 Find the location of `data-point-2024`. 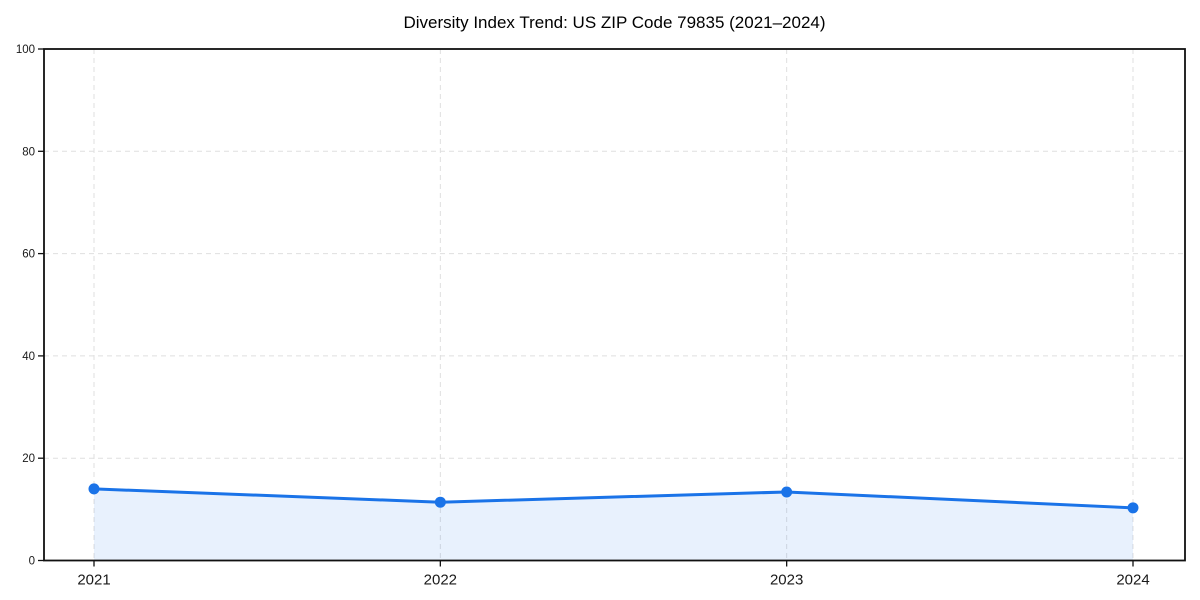

data-point-2024 is located at coordinates (1133, 508).